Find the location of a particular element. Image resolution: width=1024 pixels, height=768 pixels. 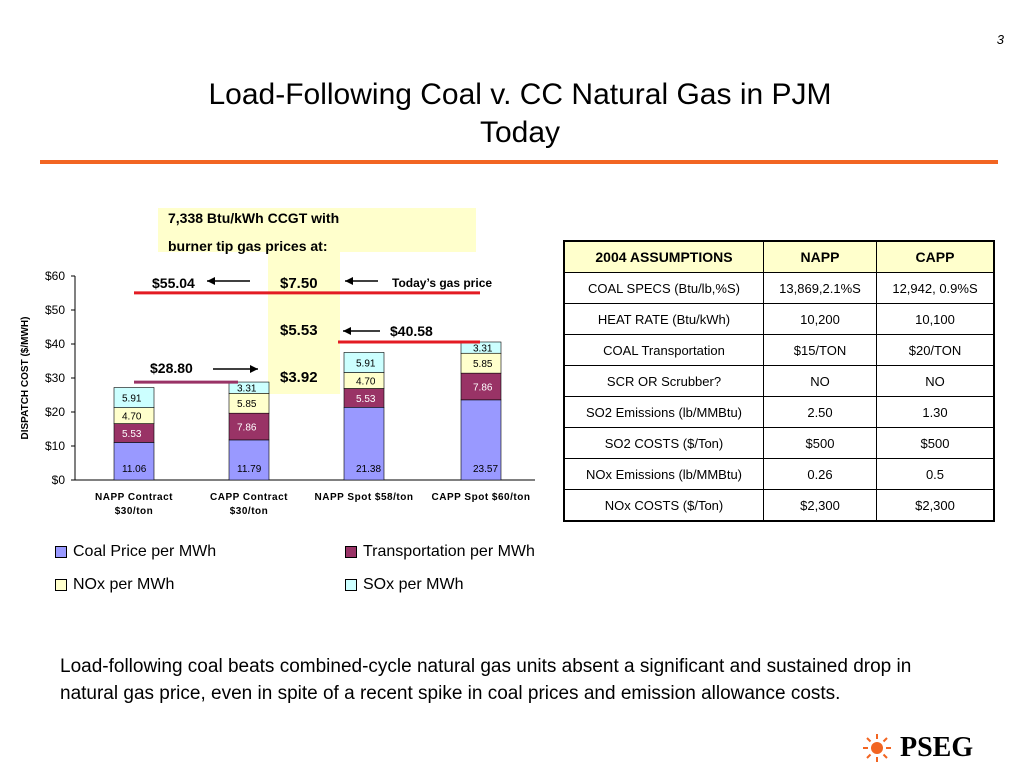

table-cell: SCR OR Scrubber? is located at coordinates (663, 381).